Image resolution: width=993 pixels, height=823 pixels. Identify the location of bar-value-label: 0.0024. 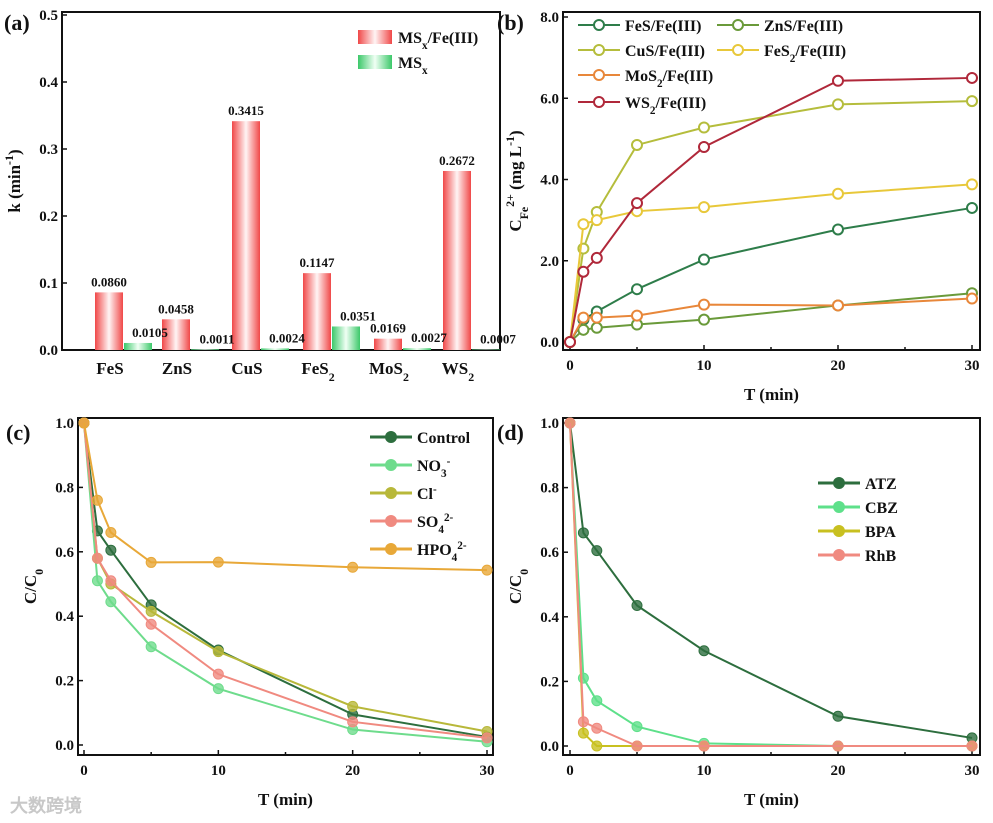
(287, 337).